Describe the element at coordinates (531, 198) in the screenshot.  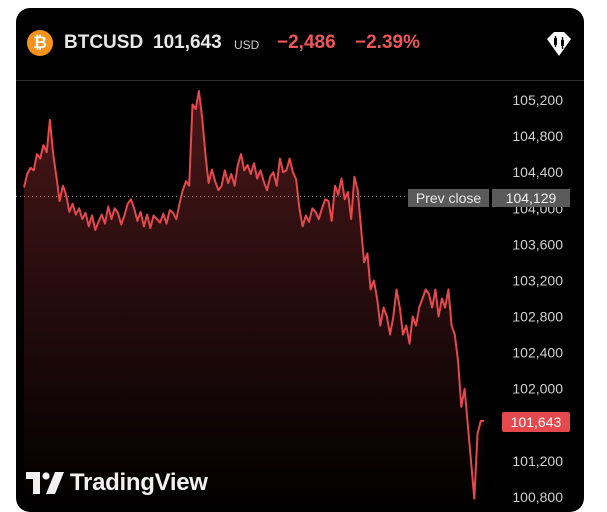
I see `prev-close-value: 104,129` at that location.